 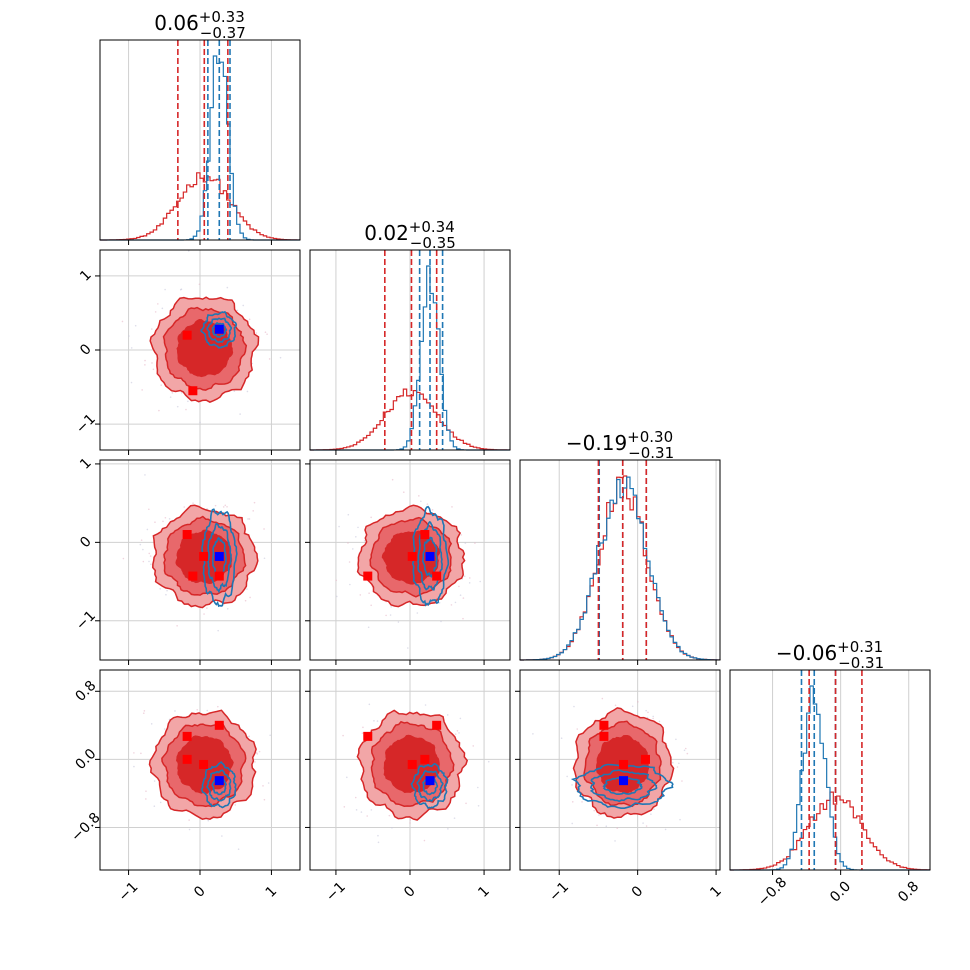 What do you see at coordinates (201, 337) in the screenshot?
I see `panel-content` at bounding box center [201, 337].